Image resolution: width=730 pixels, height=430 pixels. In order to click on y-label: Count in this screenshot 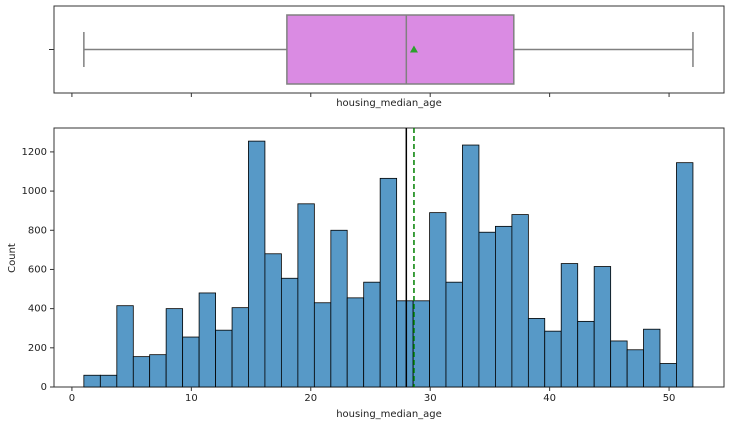, I will do `click(12, 258)`.